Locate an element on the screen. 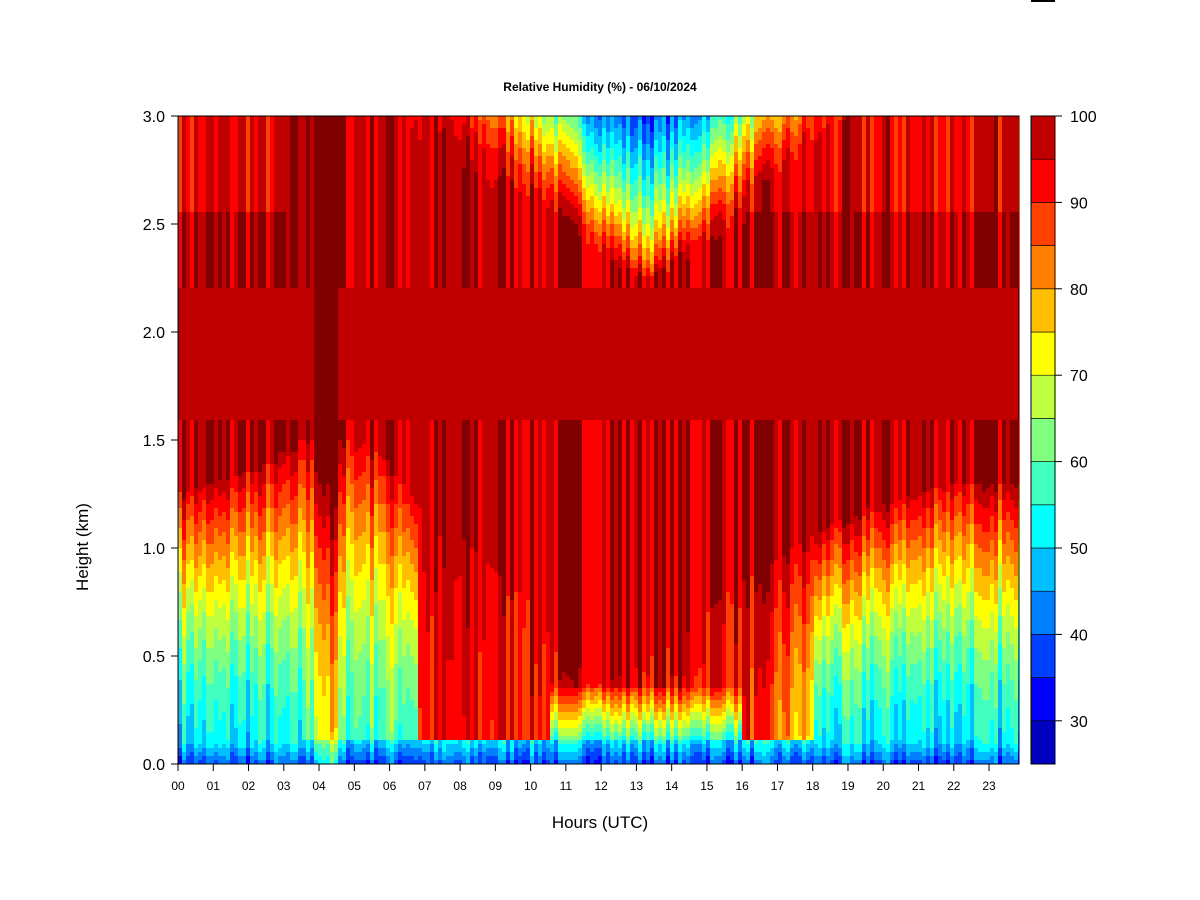 The width and height of the screenshot is (1200, 900). x-tick-label: 08 is located at coordinates (460, 786).